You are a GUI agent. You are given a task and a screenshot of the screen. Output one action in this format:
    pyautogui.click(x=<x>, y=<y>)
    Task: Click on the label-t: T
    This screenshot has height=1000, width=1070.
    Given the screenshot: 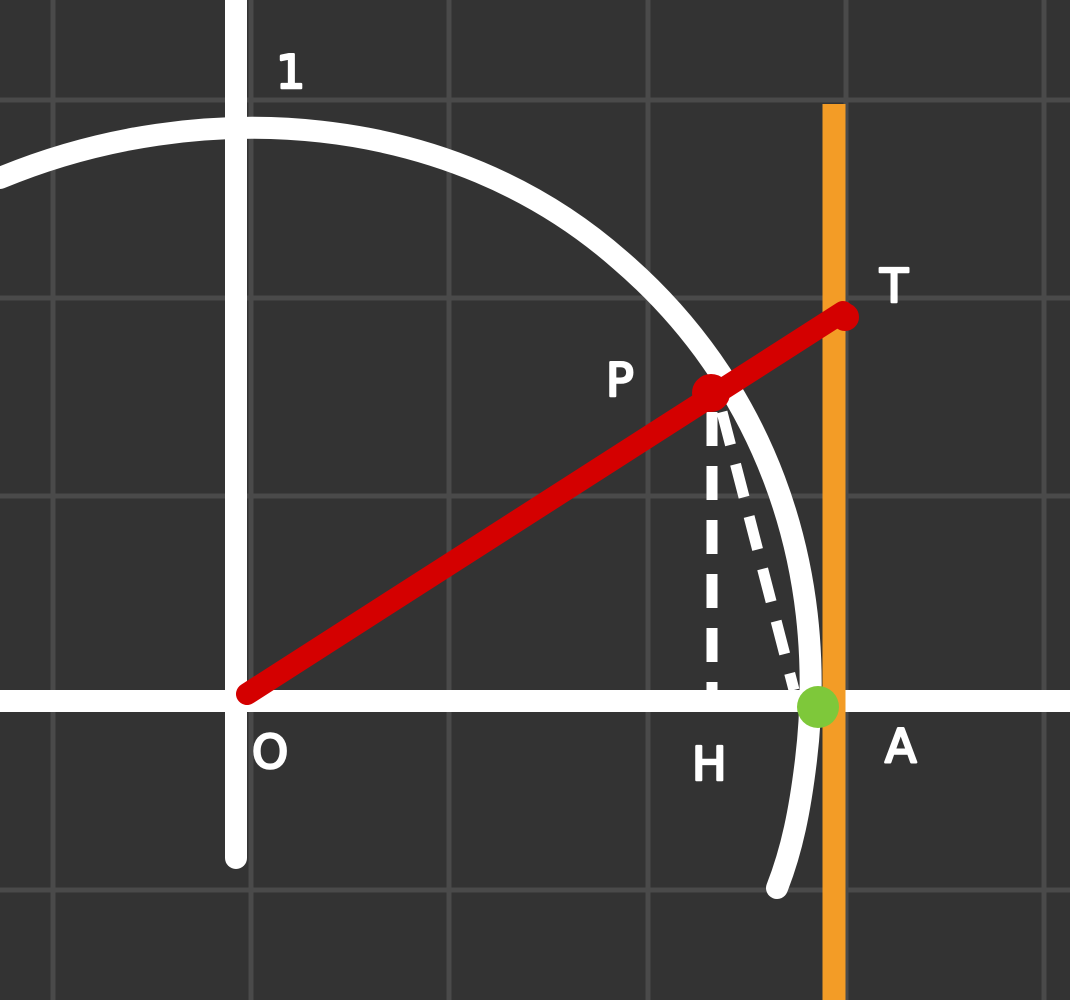 What is the action you would take?
    pyautogui.click(x=894, y=286)
    